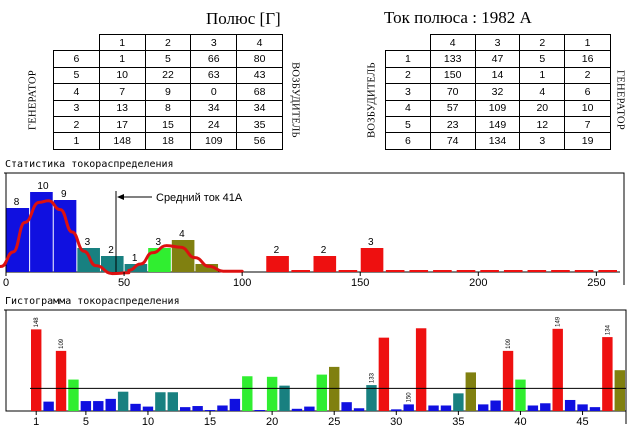 The height and width of the screenshot is (426, 633). I want to click on hist-x-tick-label: 35, so click(458, 421).